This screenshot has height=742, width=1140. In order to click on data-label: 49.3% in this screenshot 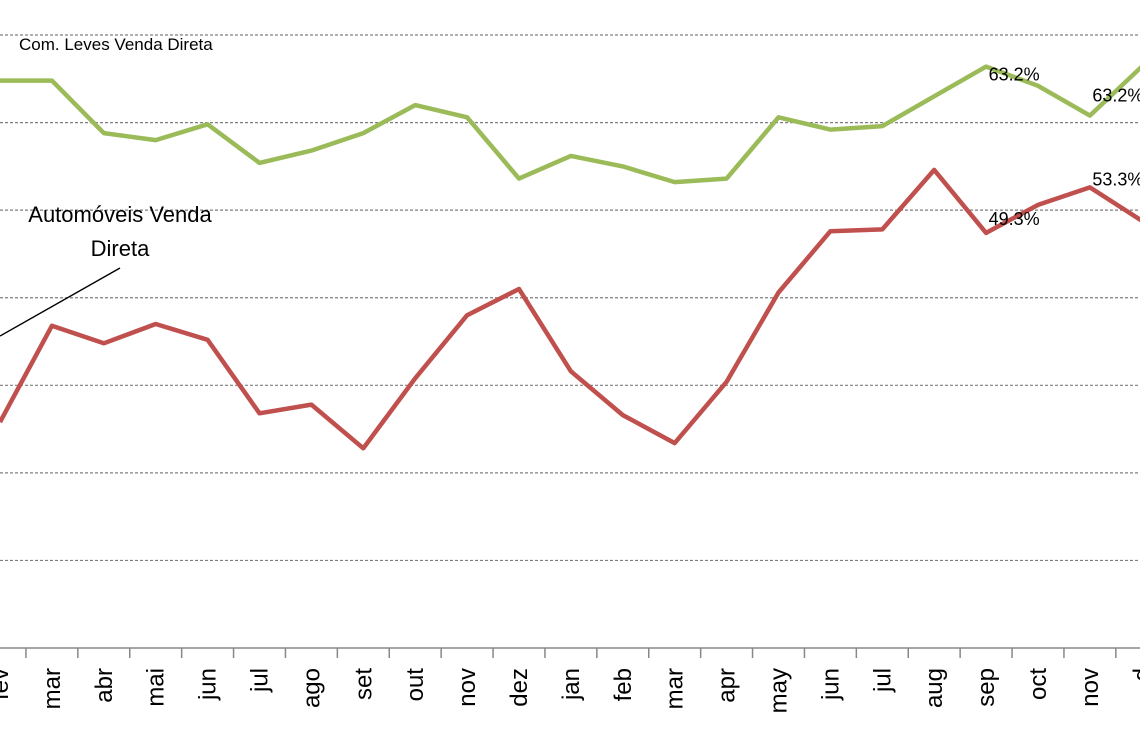, I will do `click(1014, 219)`.